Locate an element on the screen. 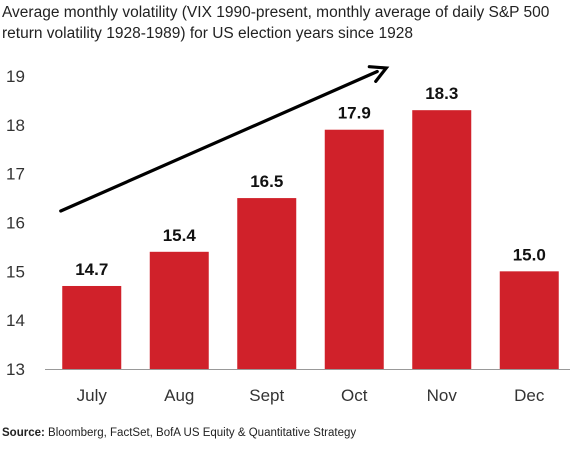 The image size is (578, 451). bar-sept is located at coordinates (267, 283).